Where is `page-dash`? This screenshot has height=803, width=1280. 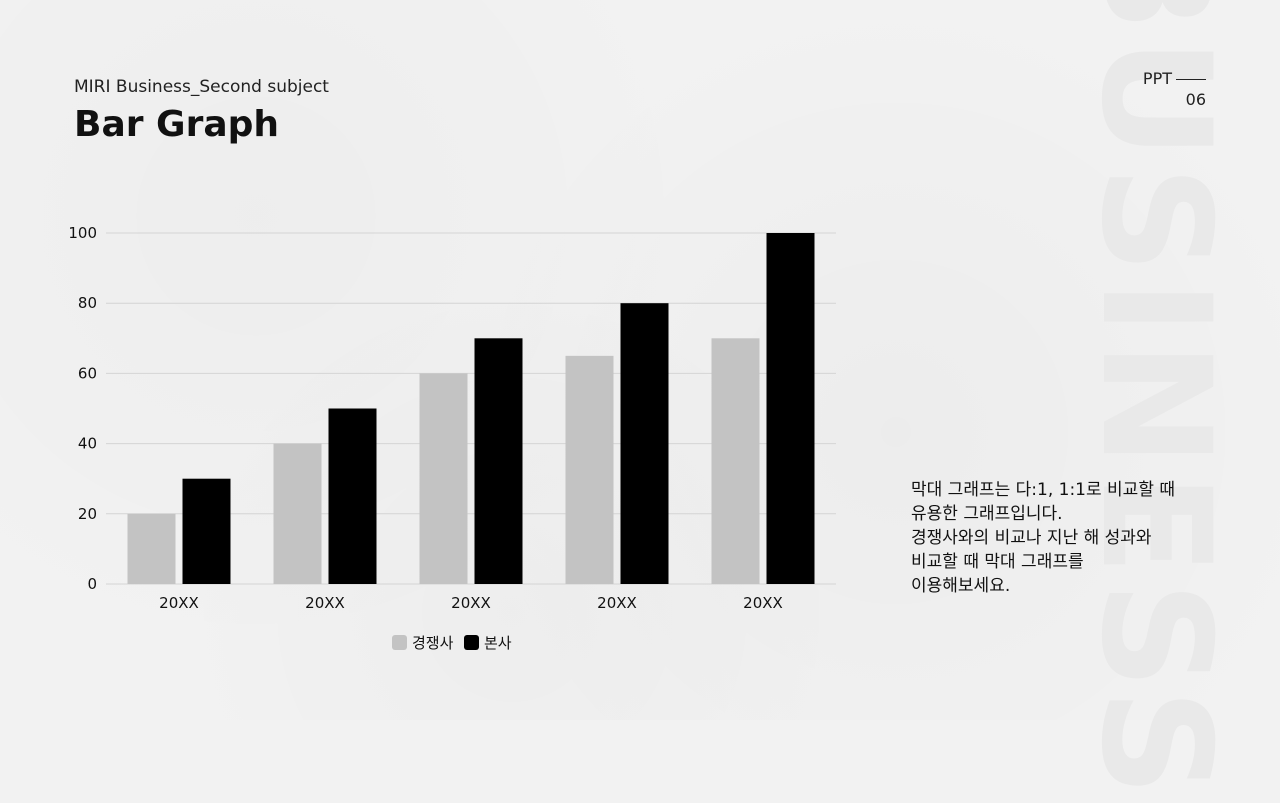
page-dash is located at coordinates (1191, 79).